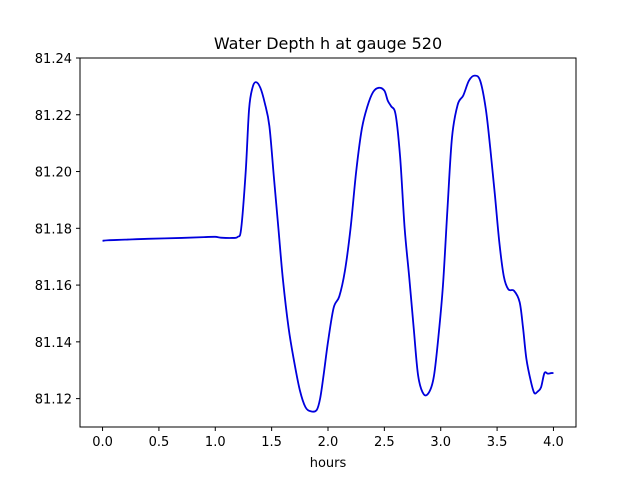  Describe the element at coordinates (53, 286) in the screenshot. I see `y-tick-label: 81.16` at that location.